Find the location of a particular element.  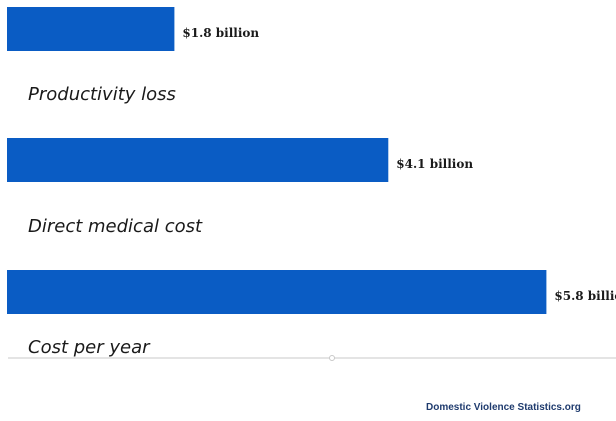

category-label-2: Direct medical cost is located at coordinates (115, 226).